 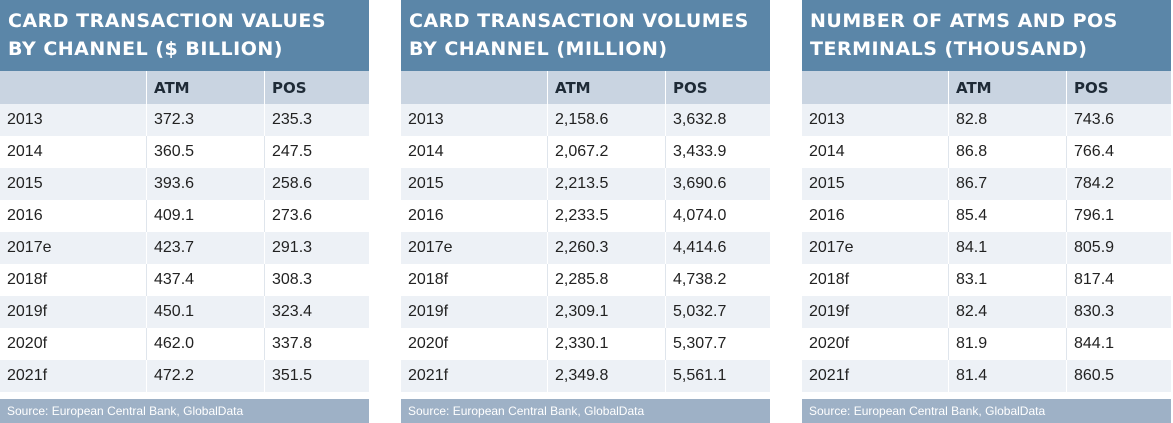 What do you see at coordinates (607, 216) in the screenshot?
I see `atm-value-cell: 2,233.5` at bounding box center [607, 216].